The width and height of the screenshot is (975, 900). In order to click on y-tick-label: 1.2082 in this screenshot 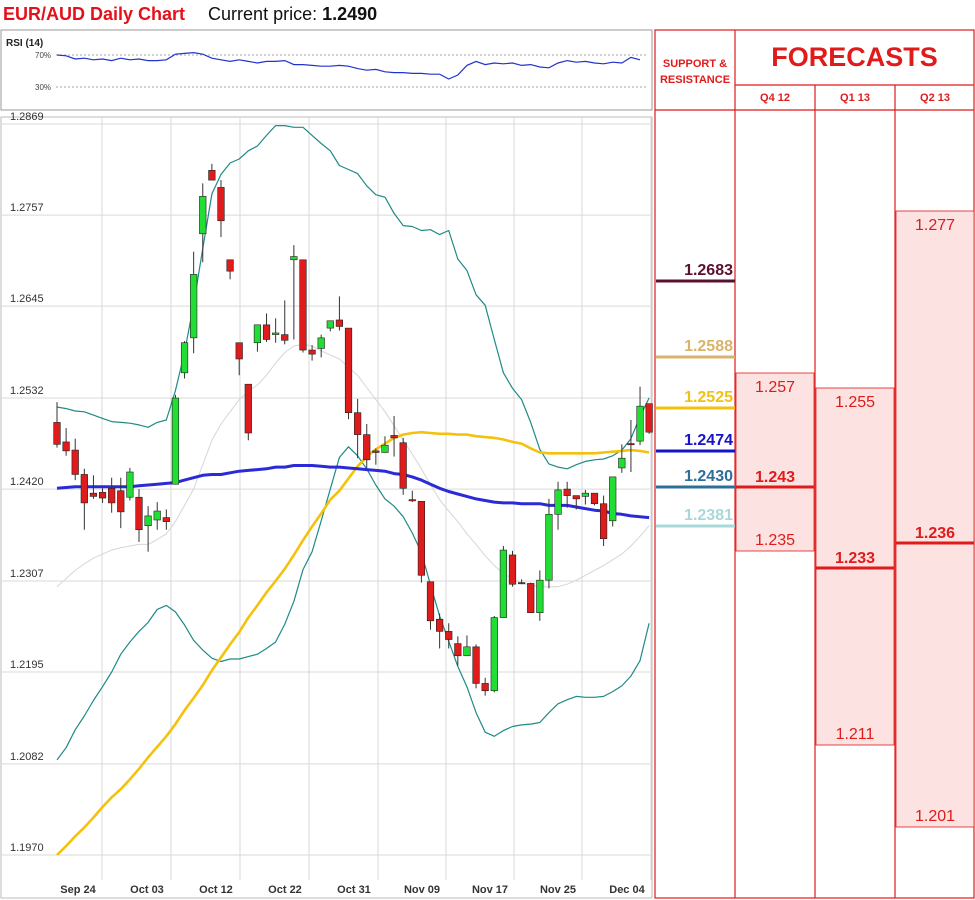, I will do `click(27, 757)`.